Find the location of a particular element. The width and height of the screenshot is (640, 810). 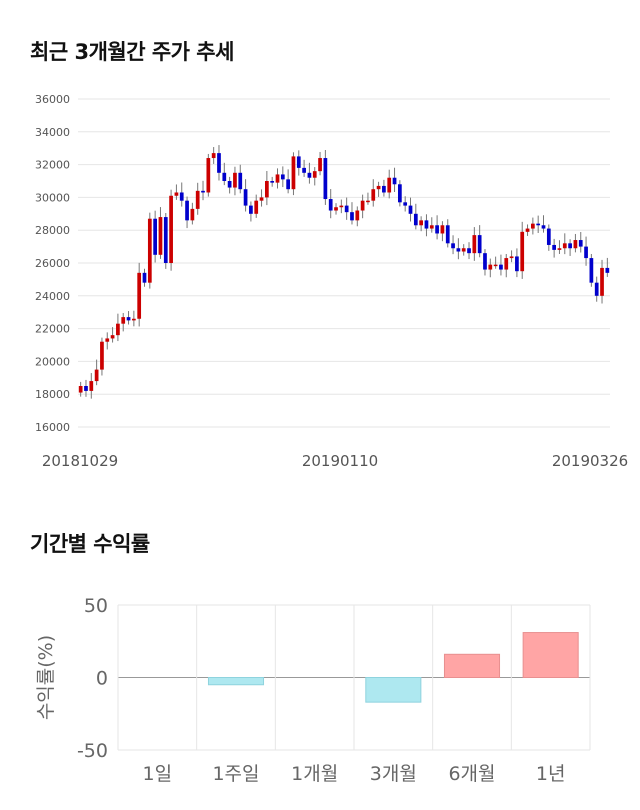

y-tick-label: 30000 is located at coordinates (52, 197).